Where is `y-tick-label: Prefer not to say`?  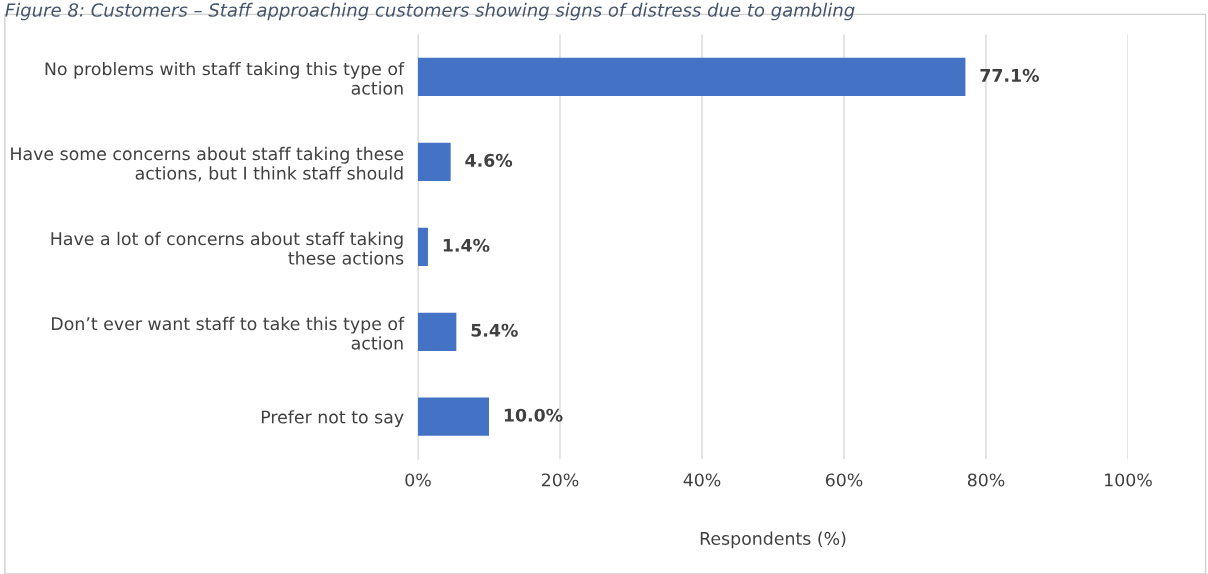 y-tick-label: Prefer not to say is located at coordinates (332, 418).